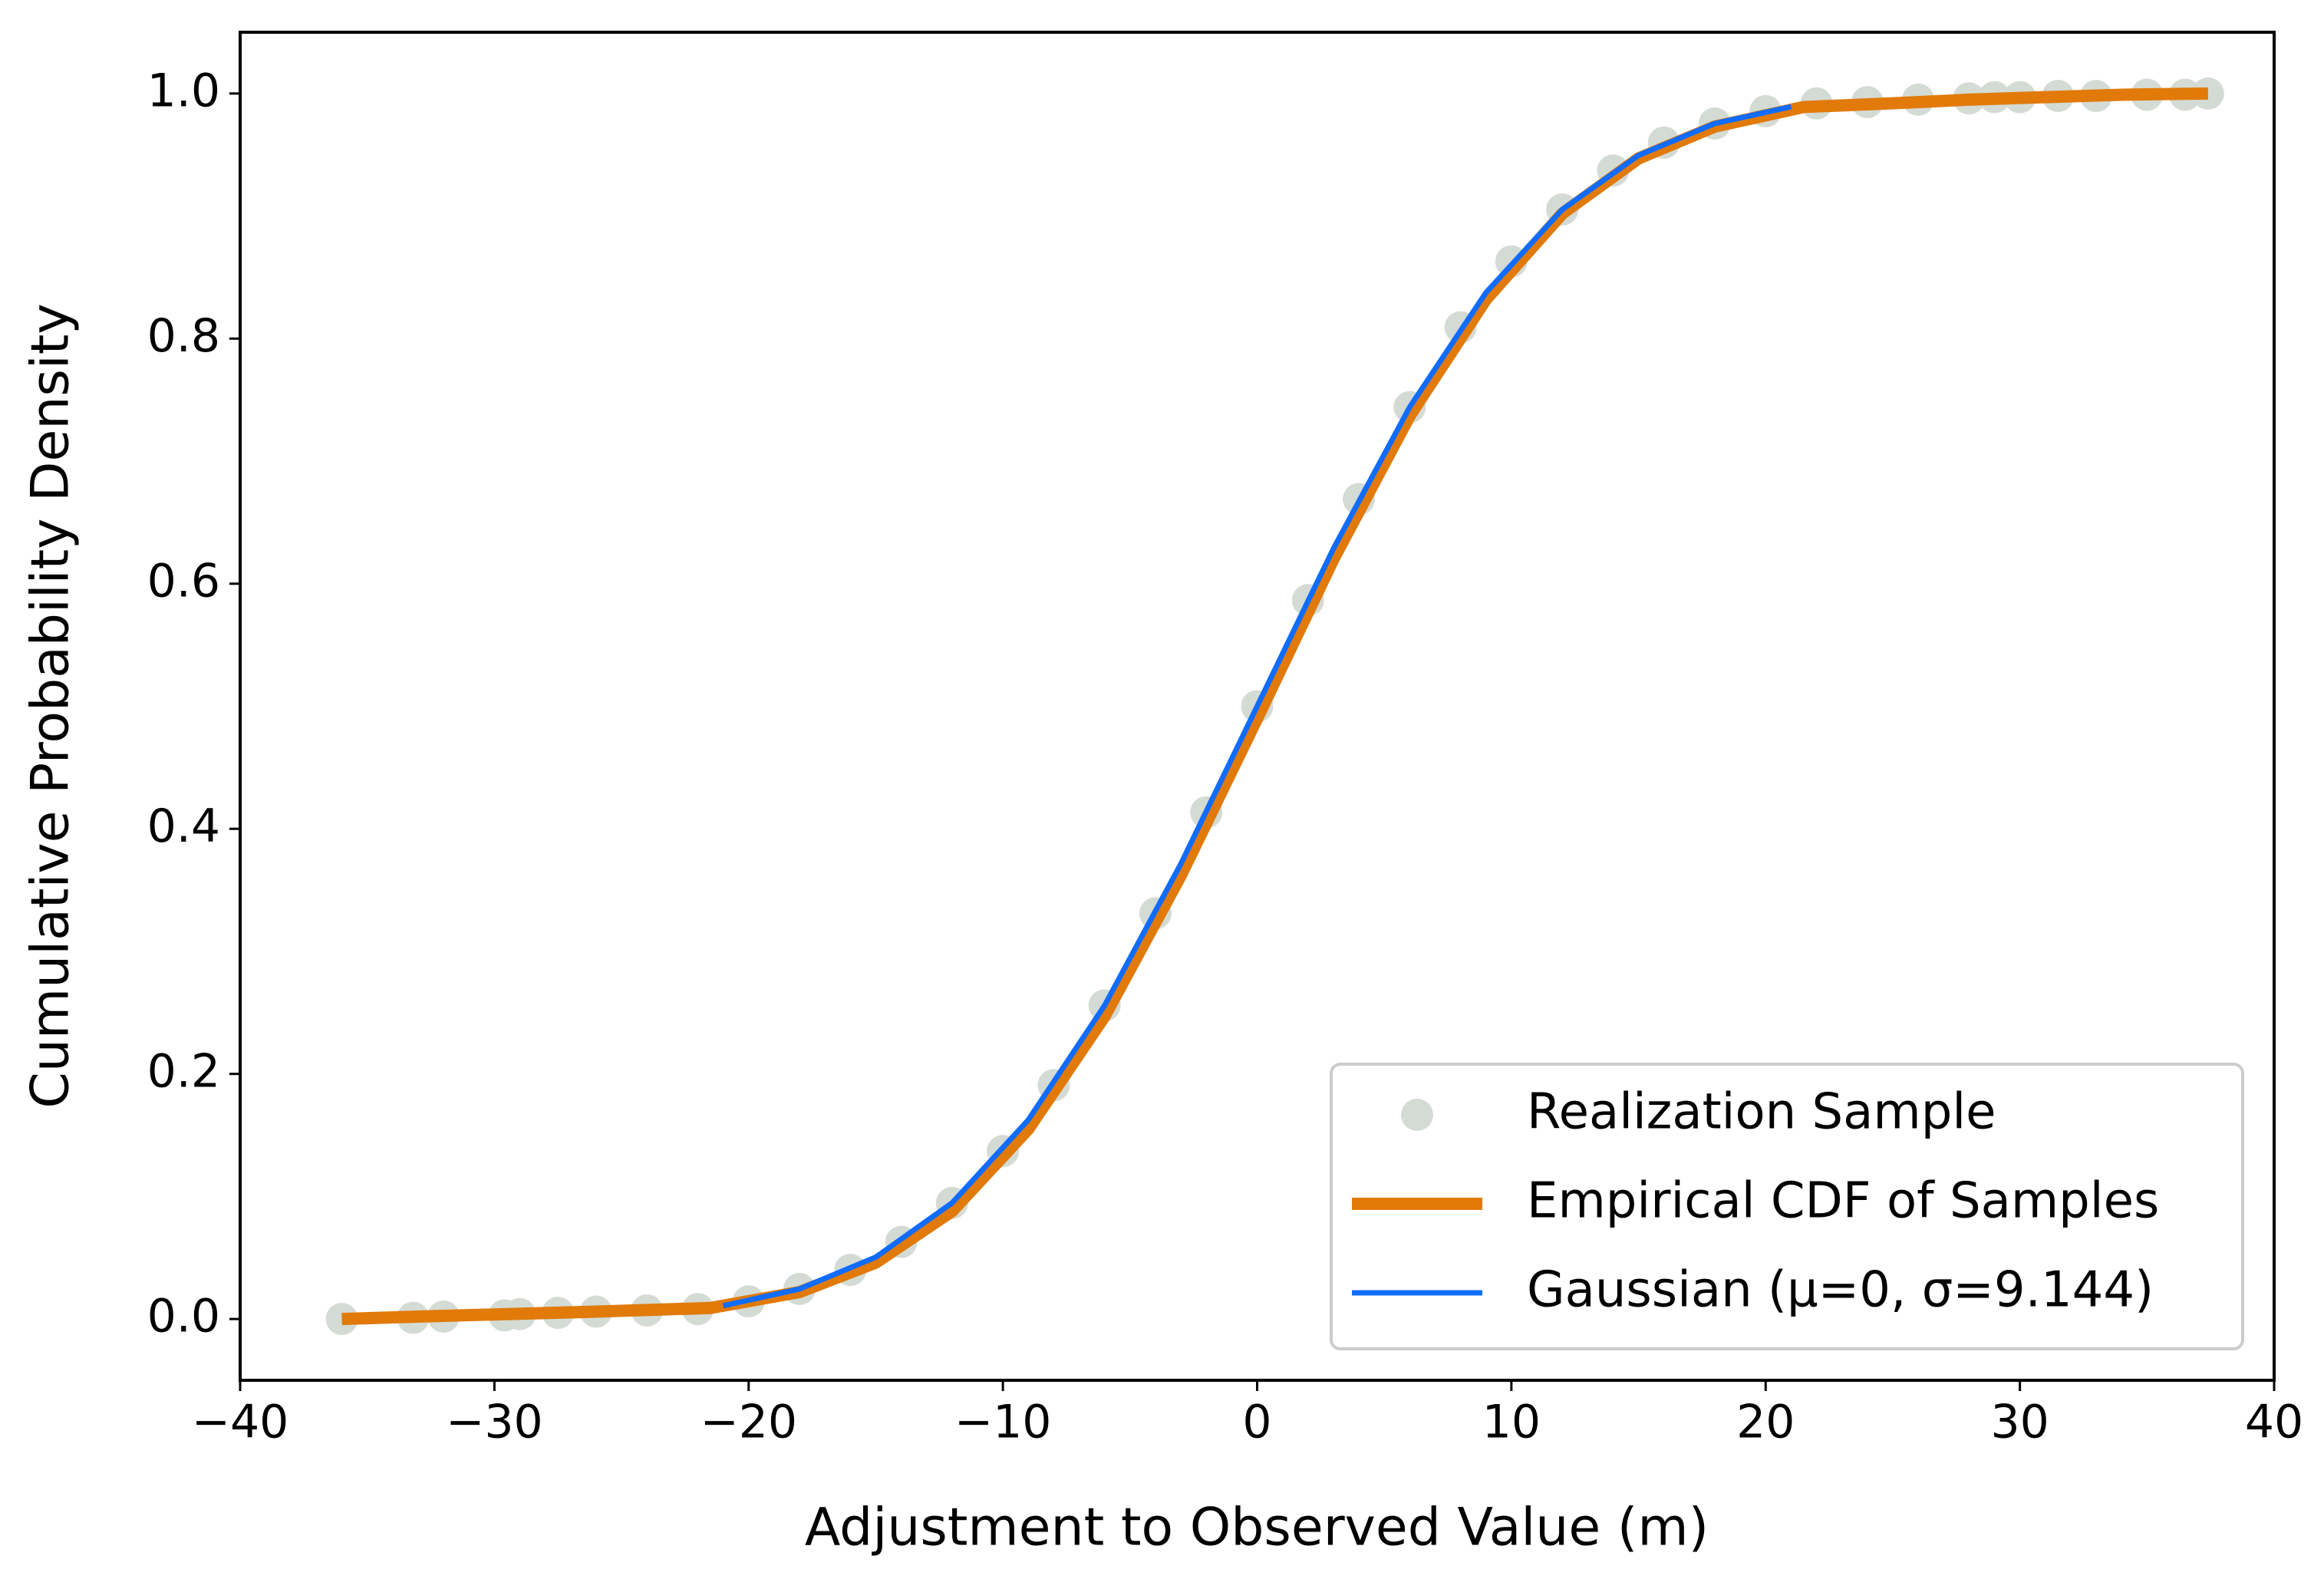 Image resolution: width=2324 pixels, height=1579 pixels. Describe the element at coordinates (183, 1071) in the screenshot. I see `y-tick-label: 0.2` at that location.